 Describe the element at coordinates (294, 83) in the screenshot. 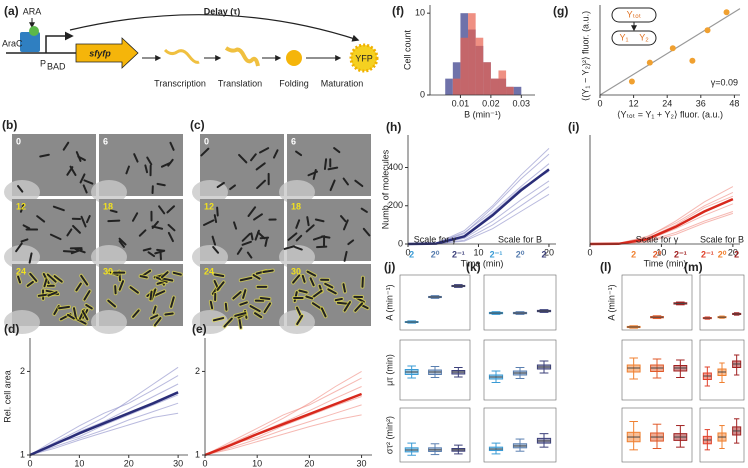

I see `step-label: Folding` at that location.